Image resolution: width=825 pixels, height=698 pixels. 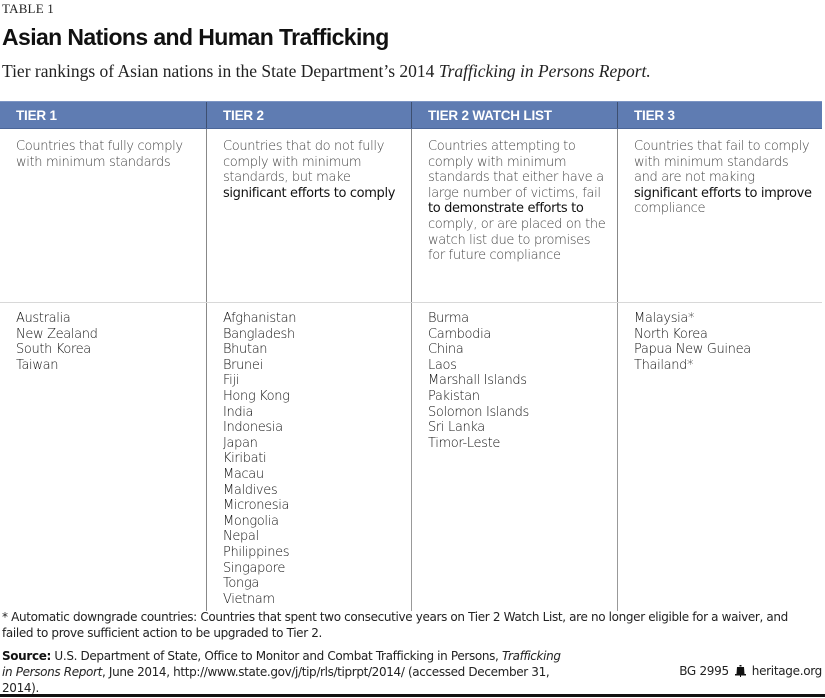 I want to click on country-item: Solomon Islands, so click(x=478, y=412).